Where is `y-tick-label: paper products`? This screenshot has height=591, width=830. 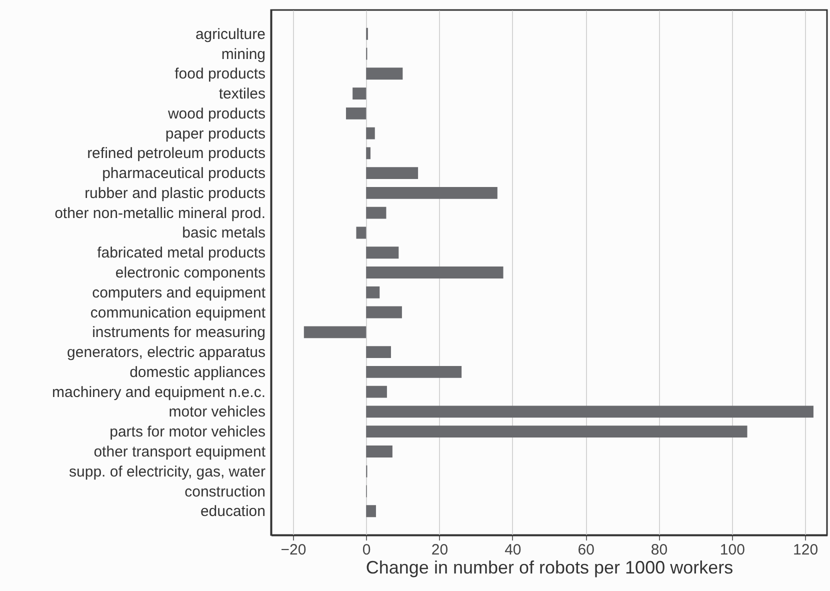 y-tick-label: paper products is located at coordinates (215, 133).